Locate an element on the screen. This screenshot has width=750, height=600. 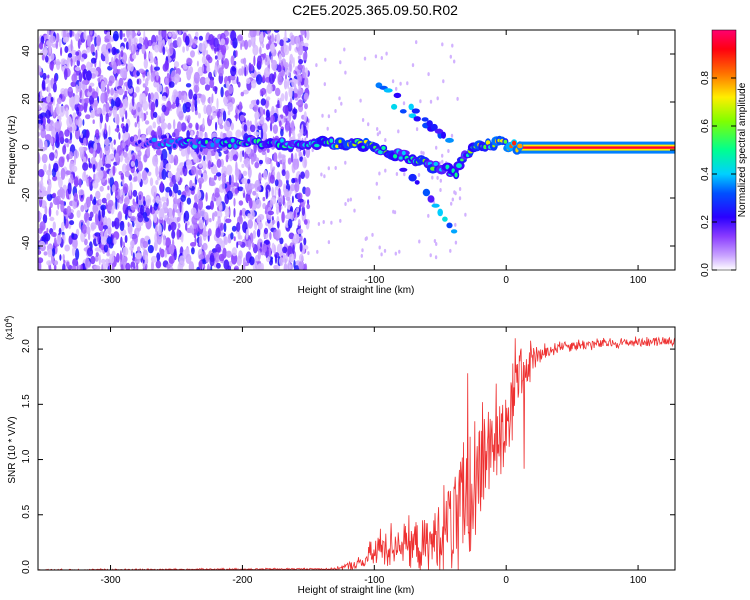
x-tick-label: -300 is located at coordinates (111, 580).